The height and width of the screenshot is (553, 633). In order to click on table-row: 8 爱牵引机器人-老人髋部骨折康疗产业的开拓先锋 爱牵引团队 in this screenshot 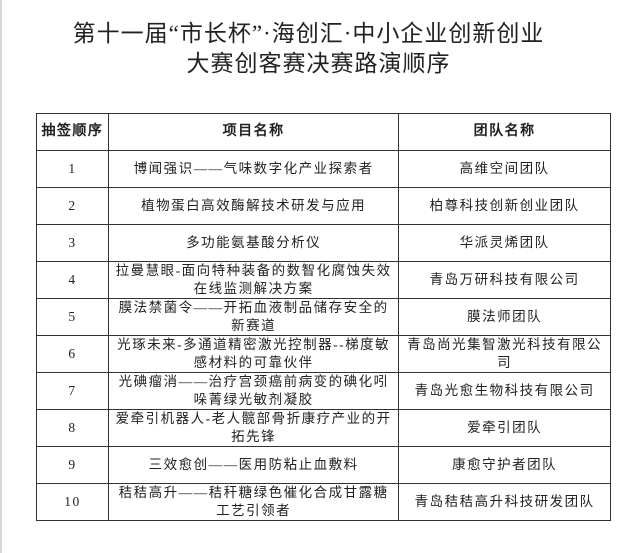, I will do `click(323, 428)`.